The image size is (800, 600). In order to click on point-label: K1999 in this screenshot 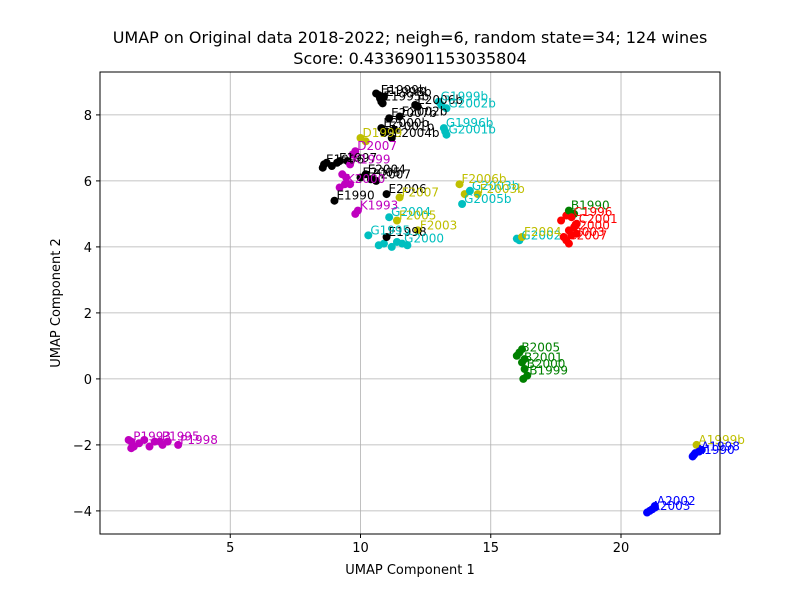, I will do `click(371, 159)`.